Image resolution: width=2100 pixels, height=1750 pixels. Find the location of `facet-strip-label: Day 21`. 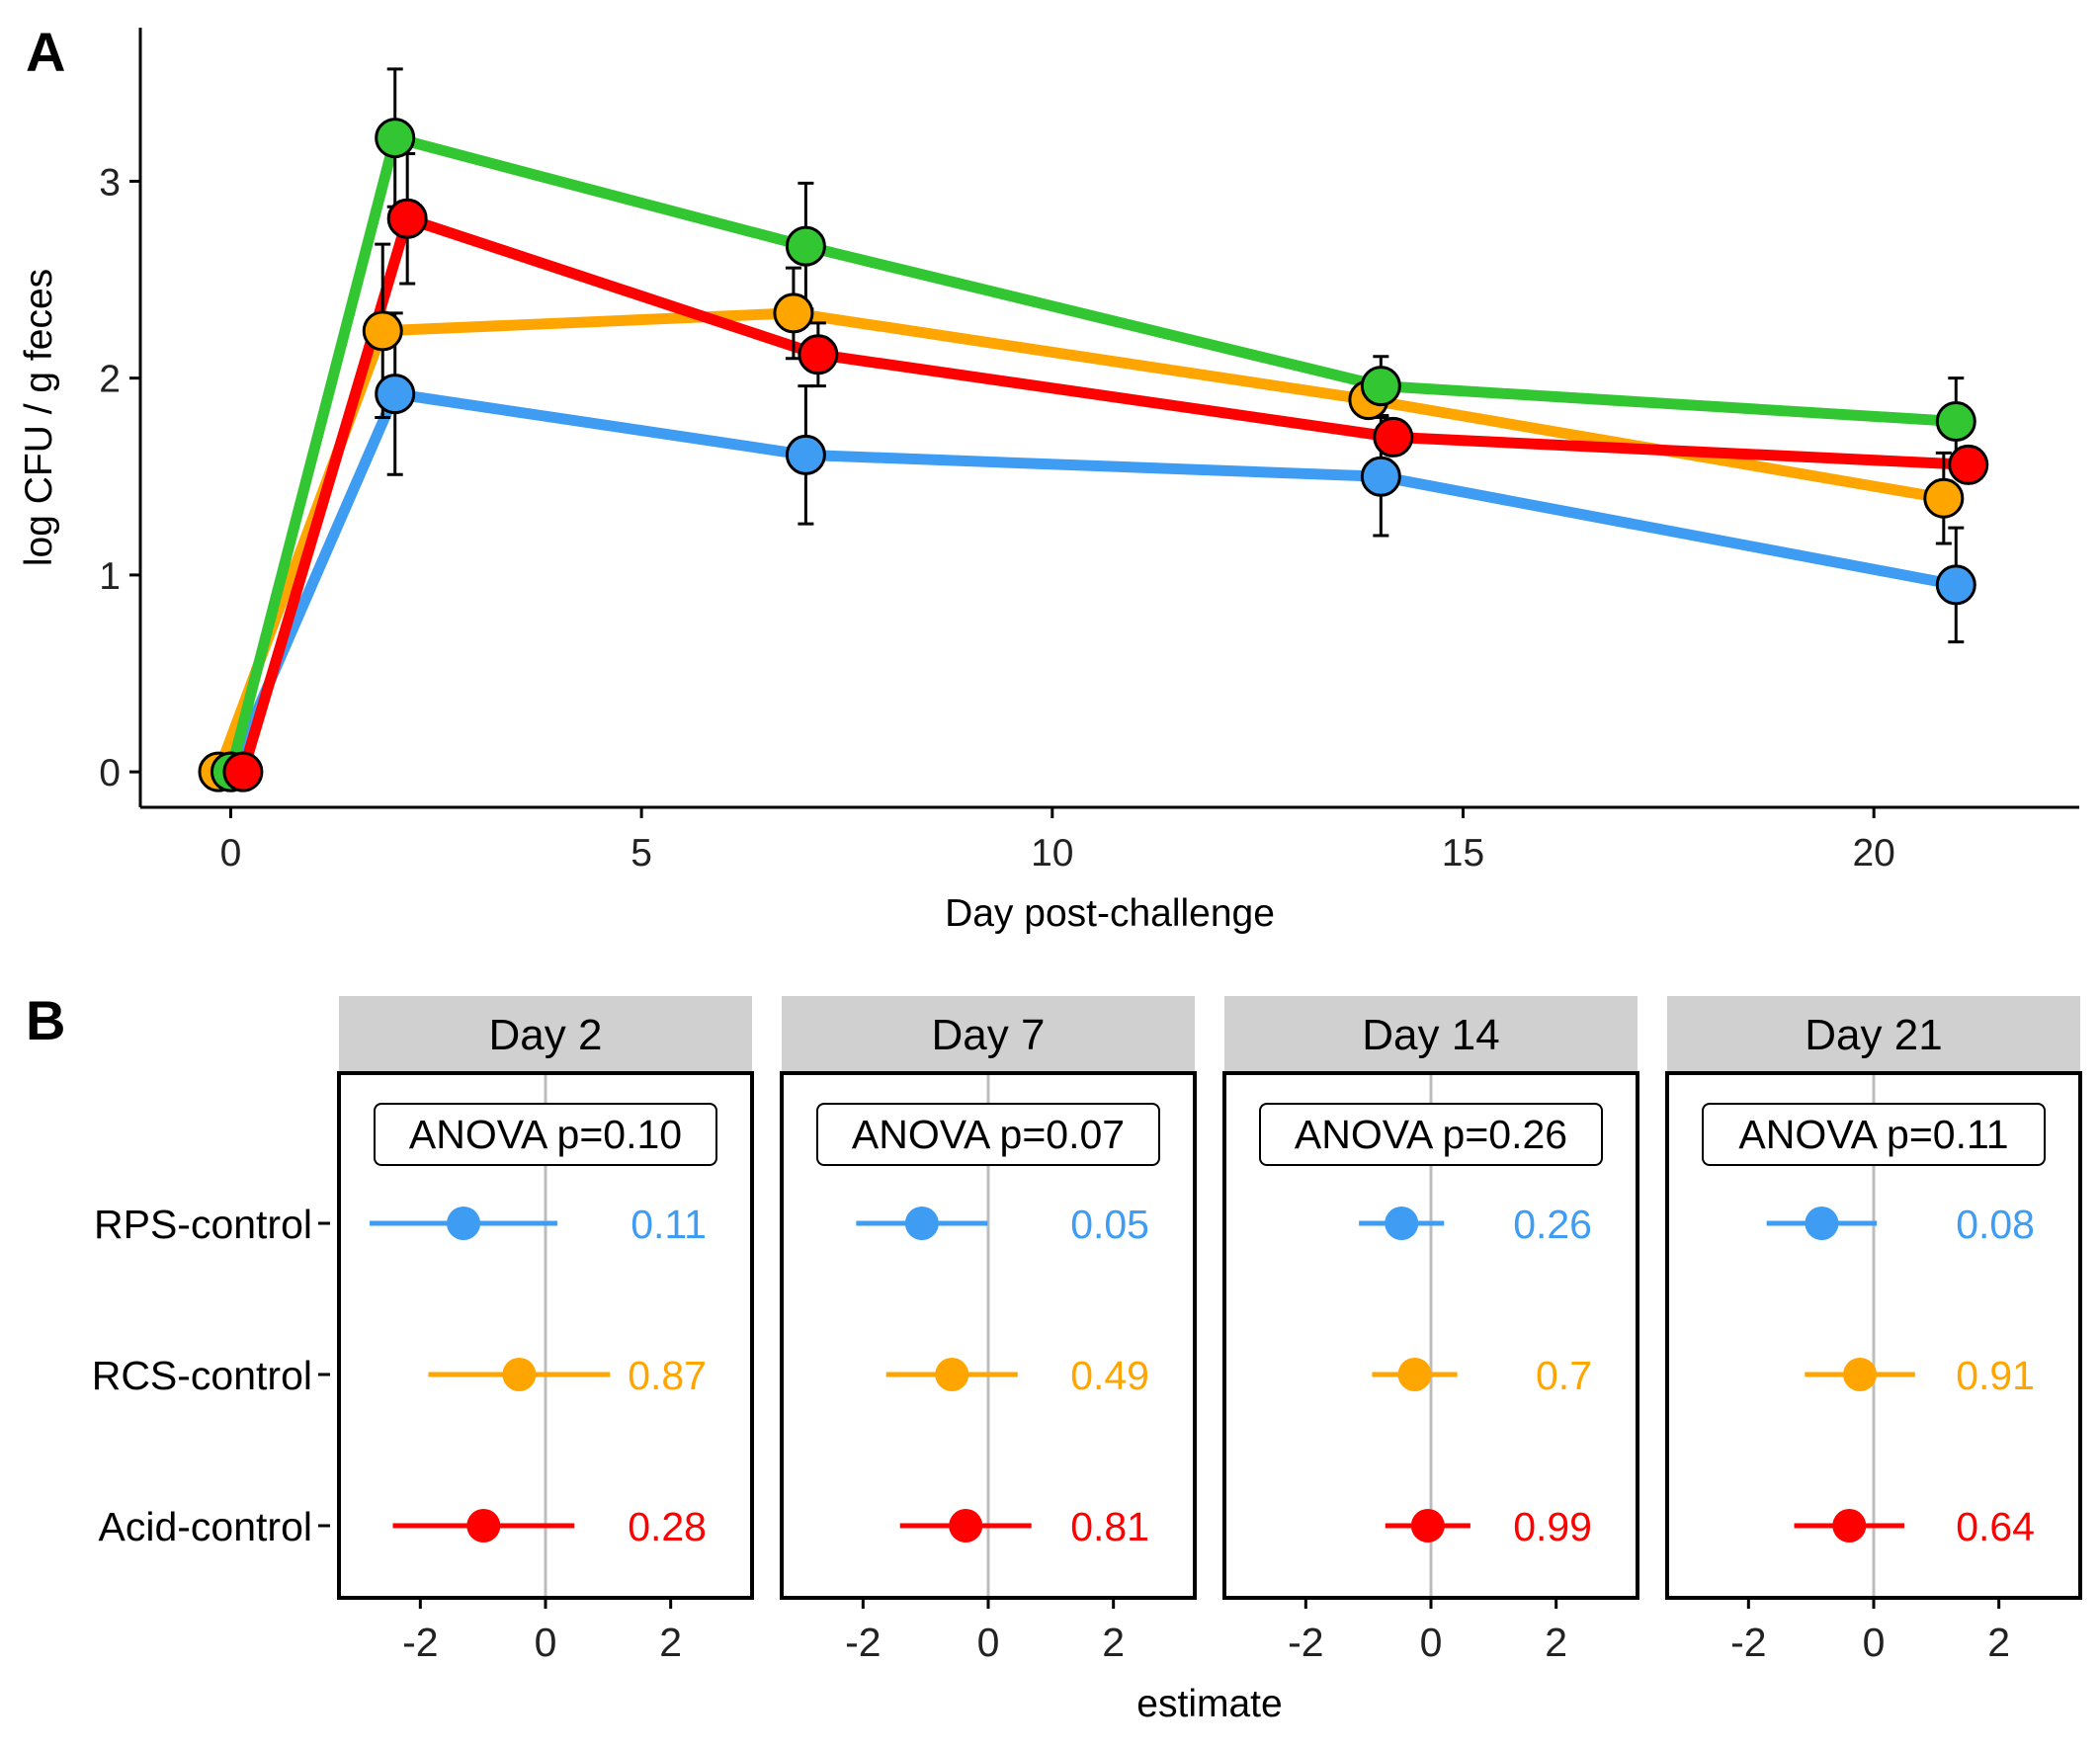

facet-strip-label: Day 21 is located at coordinates (1873, 1035).